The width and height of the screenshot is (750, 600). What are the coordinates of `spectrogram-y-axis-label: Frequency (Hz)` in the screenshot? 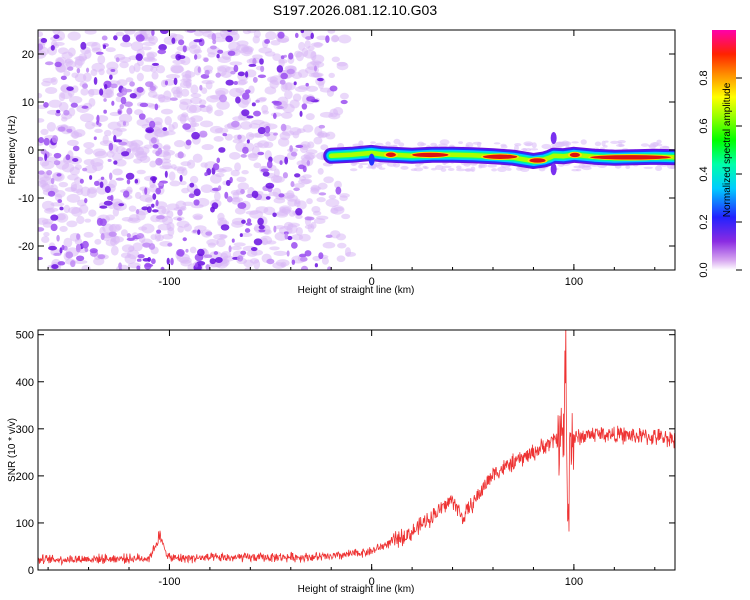 It's located at (12, 150).